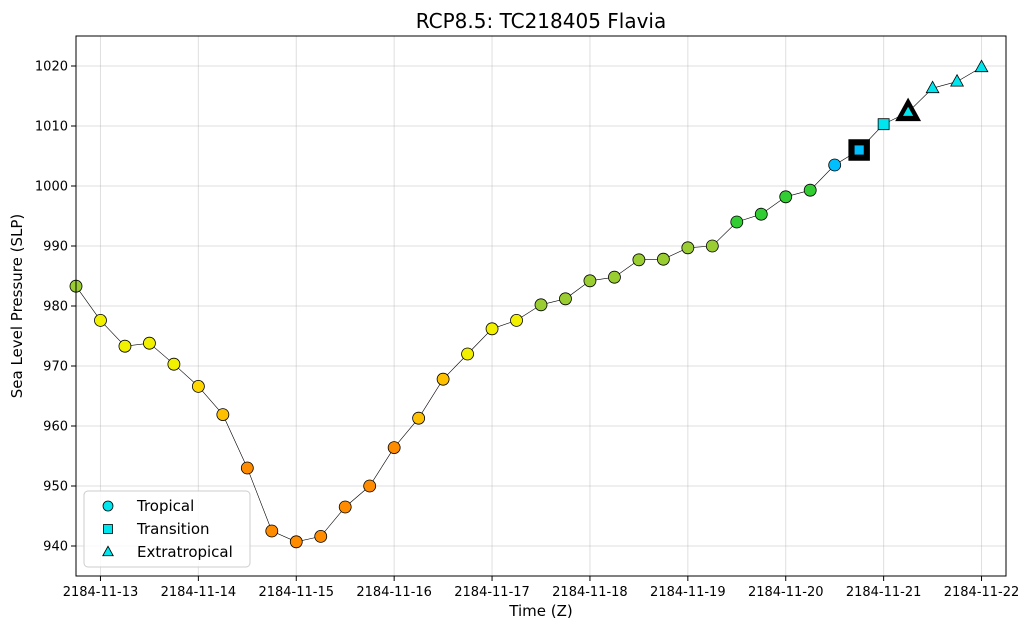  What do you see at coordinates (55, 547) in the screenshot?
I see `y-tick-label: 940` at bounding box center [55, 547].